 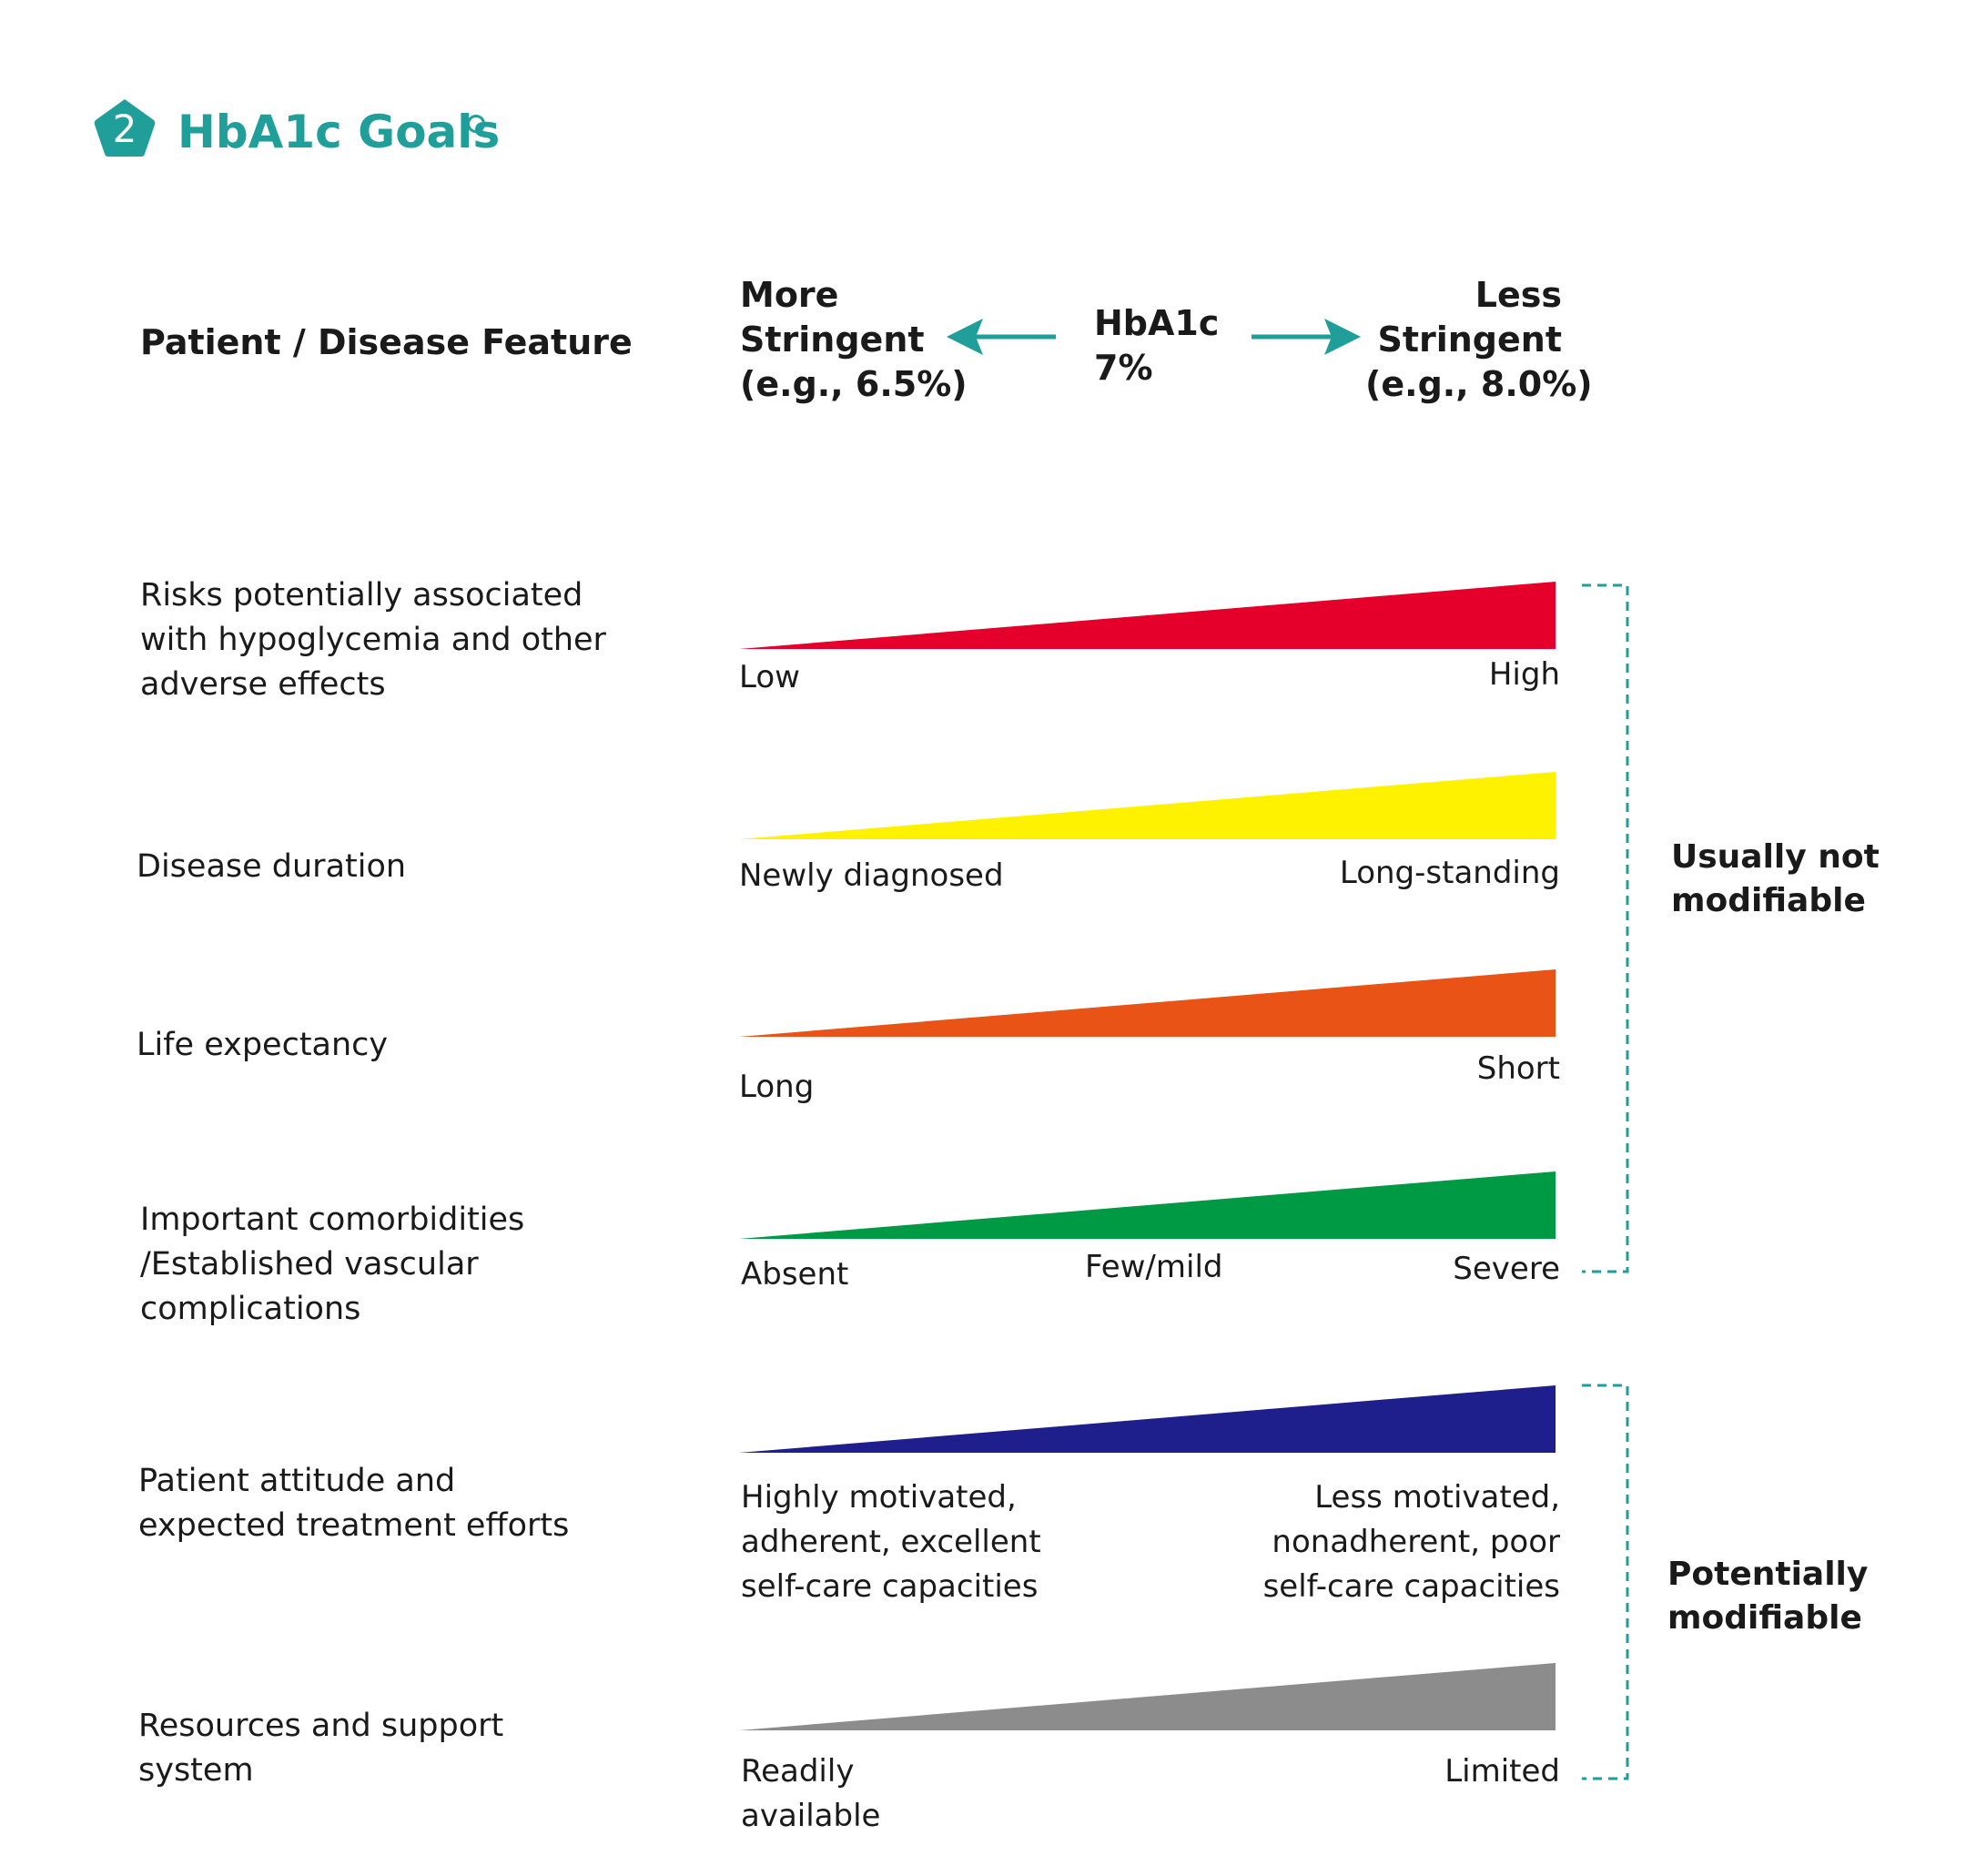 I want to click on feature-line: Risks potentially associated, so click(x=361, y=596).